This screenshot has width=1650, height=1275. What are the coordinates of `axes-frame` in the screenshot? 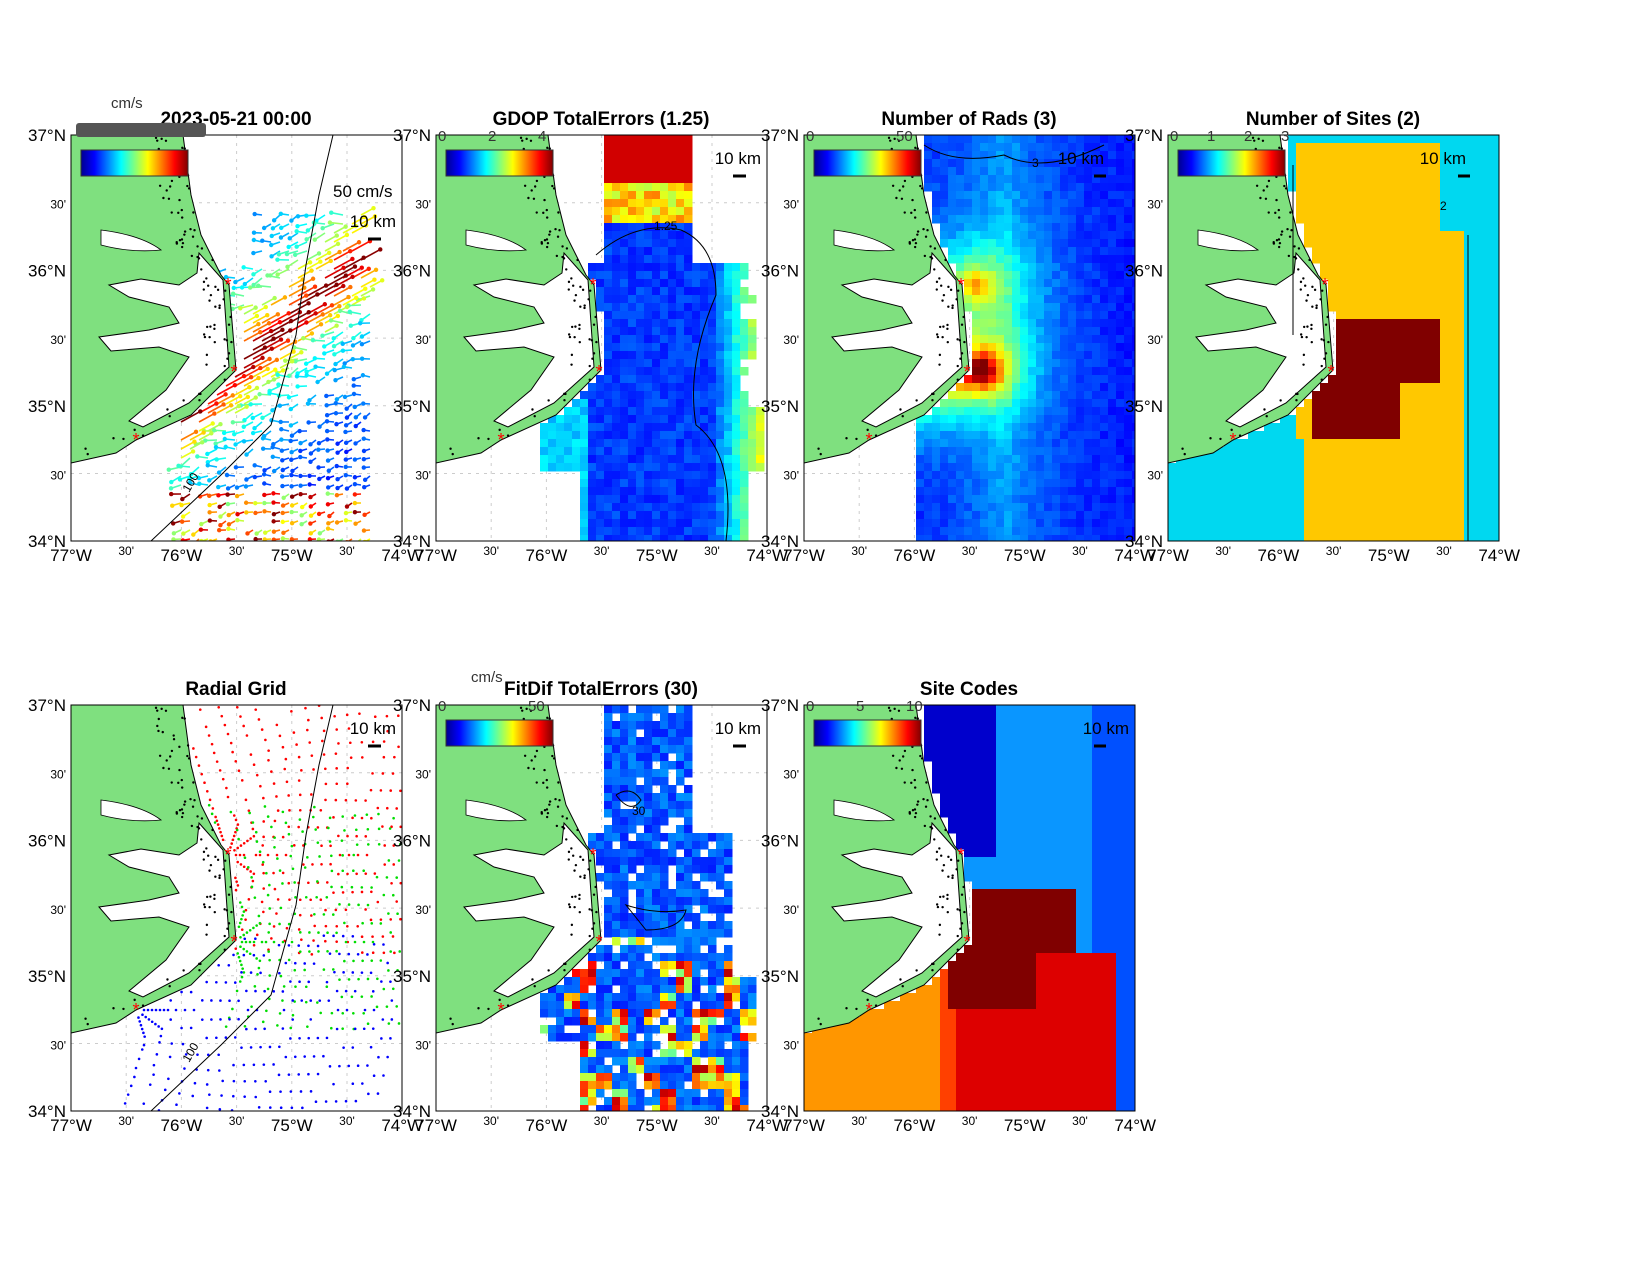 It's located at (969, 338).